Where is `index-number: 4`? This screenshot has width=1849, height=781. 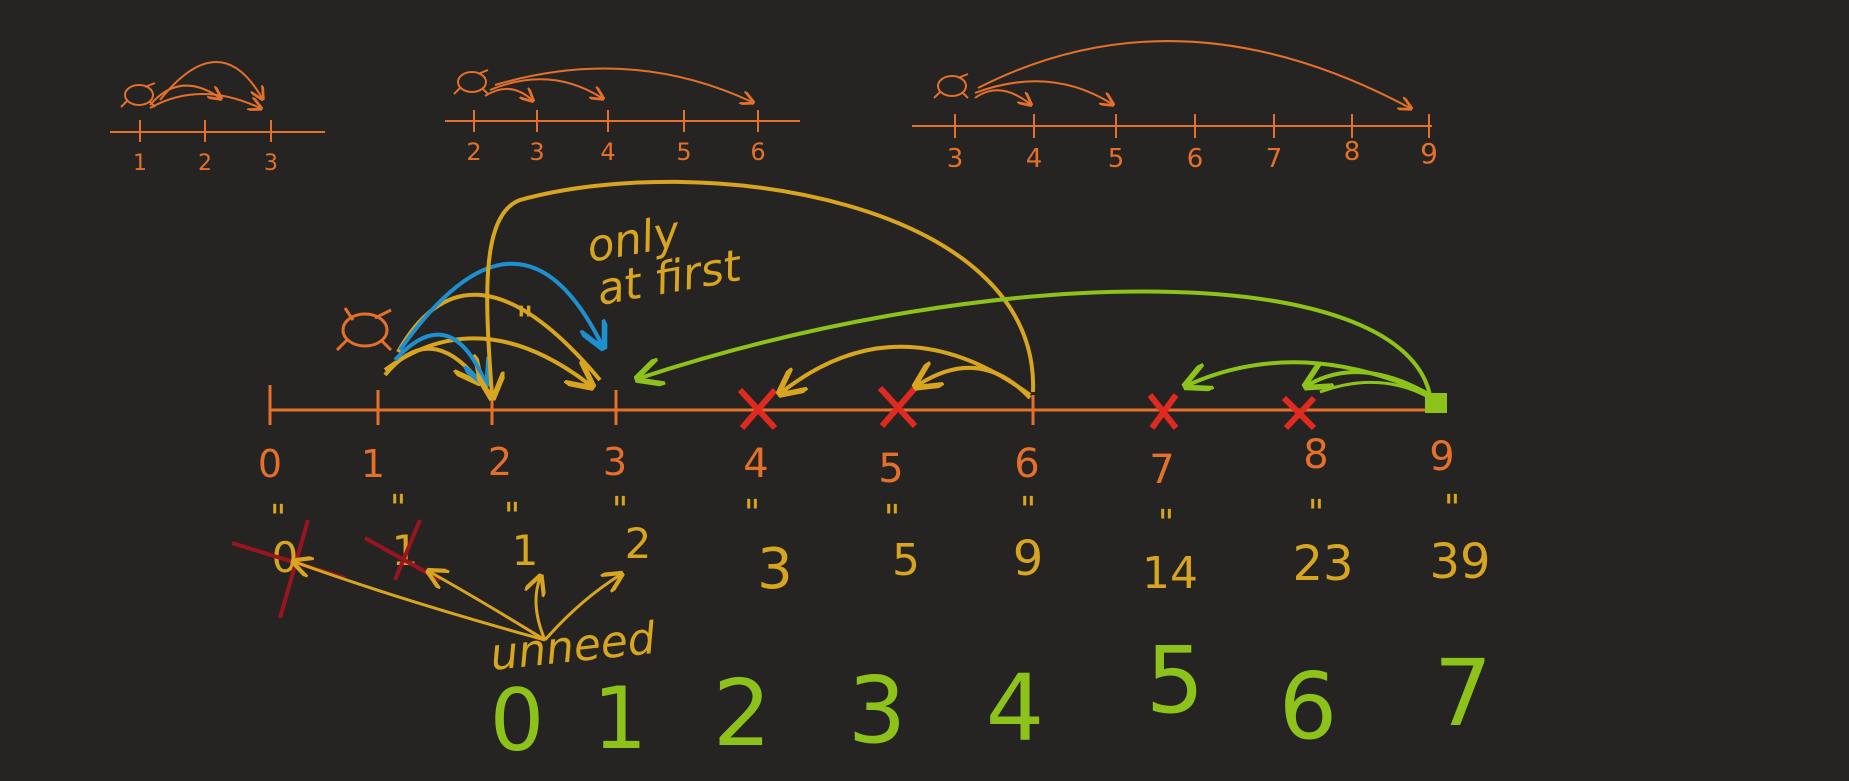
index-number: 4 is located at coordinates (1015, 708).